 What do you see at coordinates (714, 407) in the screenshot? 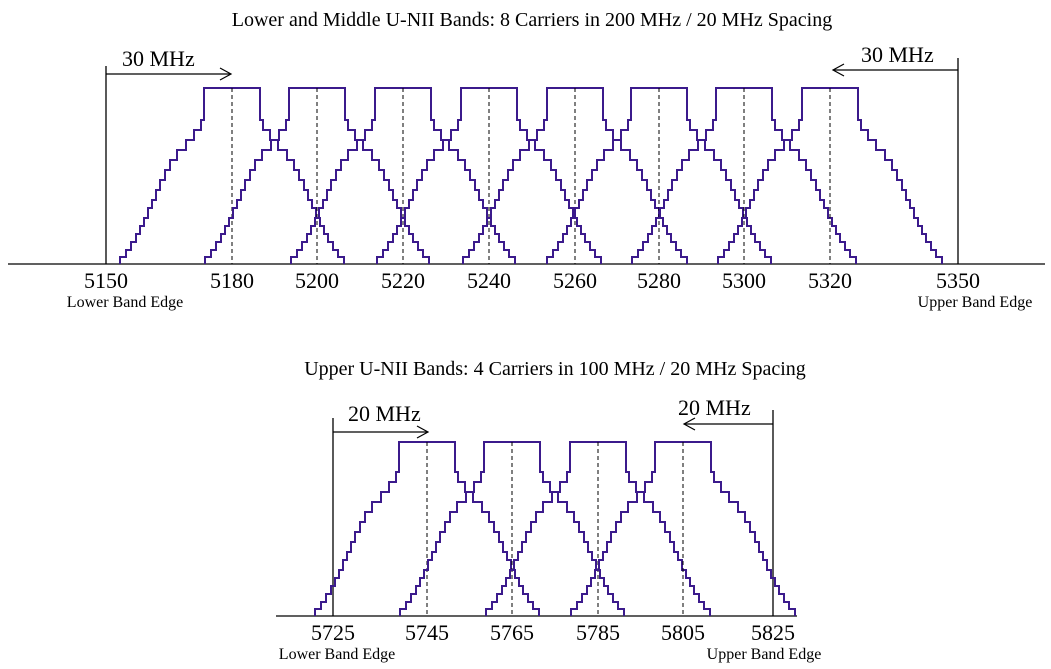
I see `right-spacing-label: 20 MHz` at bounding box center [714, 407].